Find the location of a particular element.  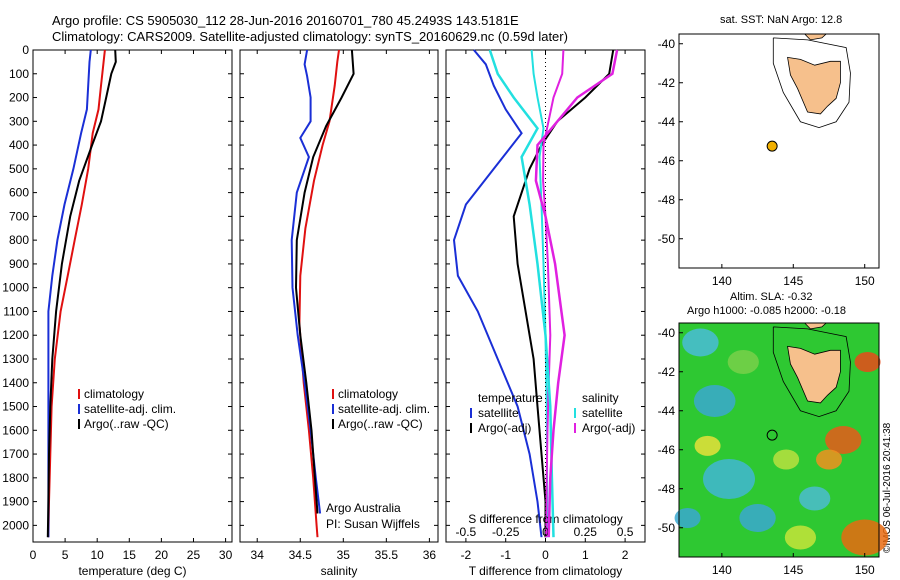

ytick-label: 2000 is located at coordinates (15, 525).